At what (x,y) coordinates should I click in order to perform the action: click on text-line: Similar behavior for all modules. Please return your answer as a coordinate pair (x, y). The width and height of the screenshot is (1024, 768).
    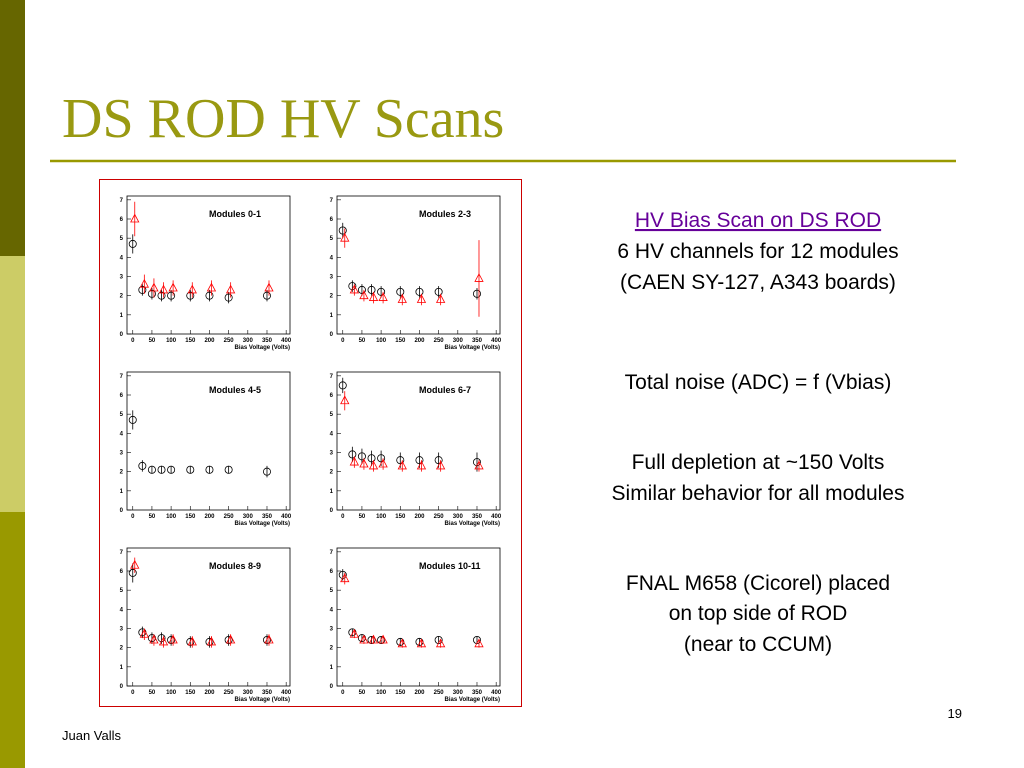
    Looking at the image, I should click on (758, 493).